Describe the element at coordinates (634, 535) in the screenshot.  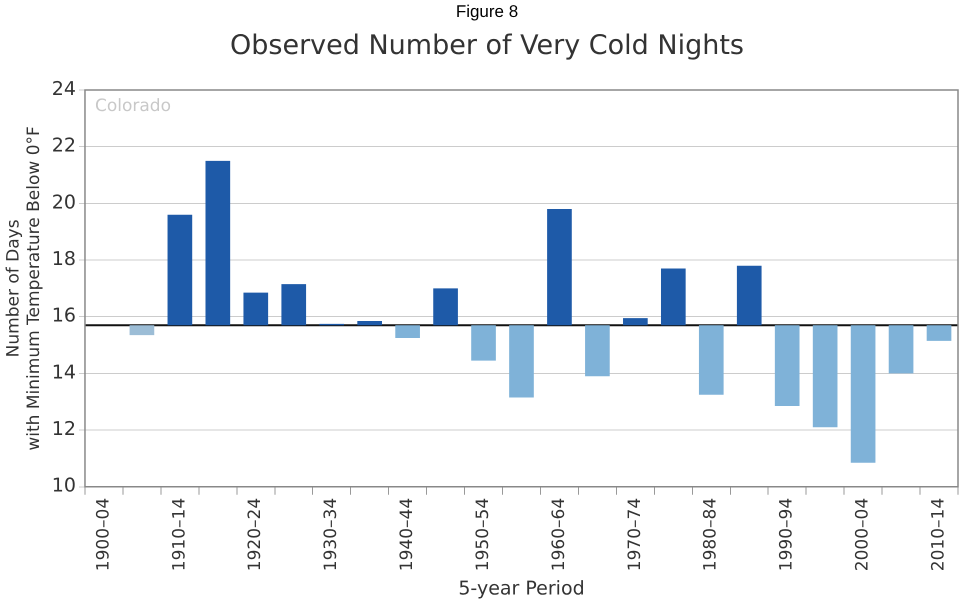
I see `x-tick-label: 1970–74` at that location.